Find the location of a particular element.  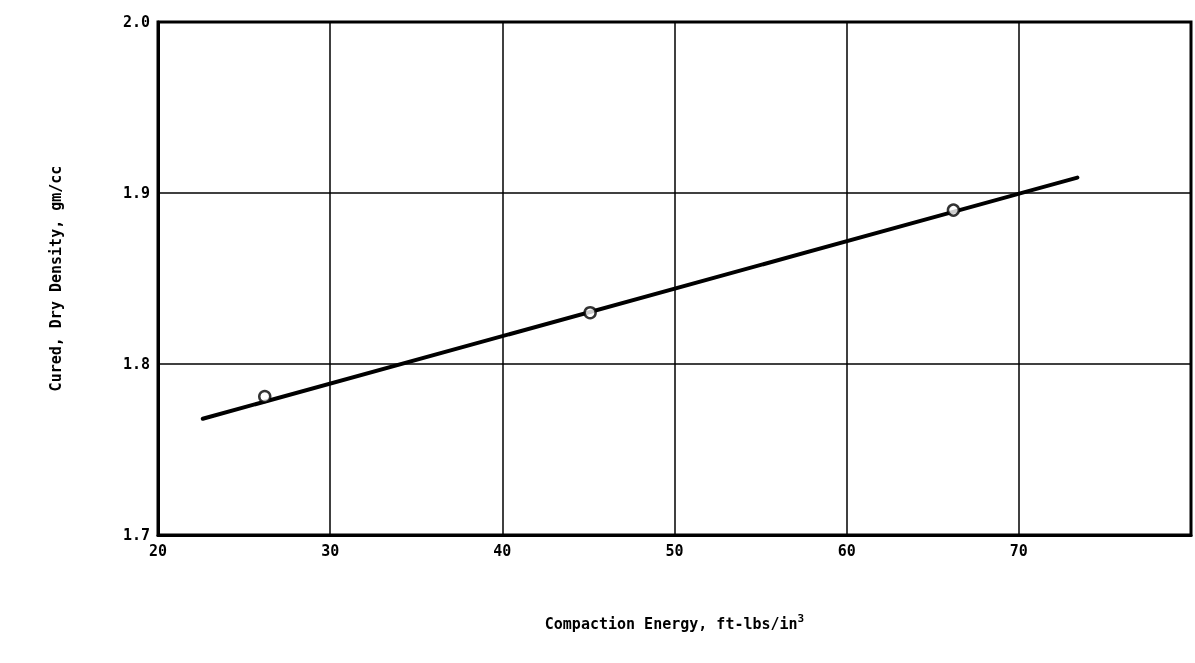

y-tick-label: 2.0 is located at coordinates (136, 22).